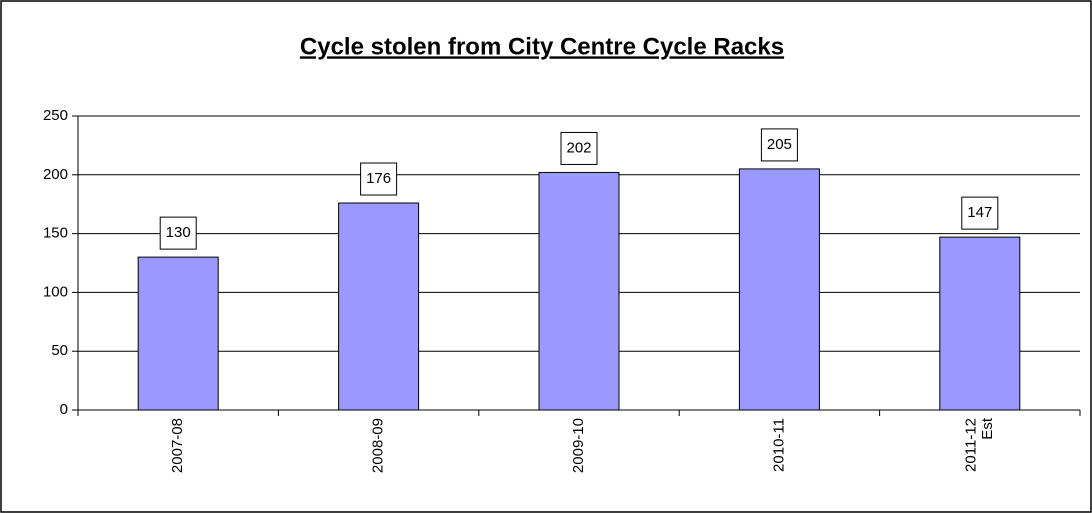 This screenshot has width=1092, height=513. What do you see at coordinates (55, 233) in the screenshot?
I see `y-tick-label: 150` at bounding box center [55, 233].